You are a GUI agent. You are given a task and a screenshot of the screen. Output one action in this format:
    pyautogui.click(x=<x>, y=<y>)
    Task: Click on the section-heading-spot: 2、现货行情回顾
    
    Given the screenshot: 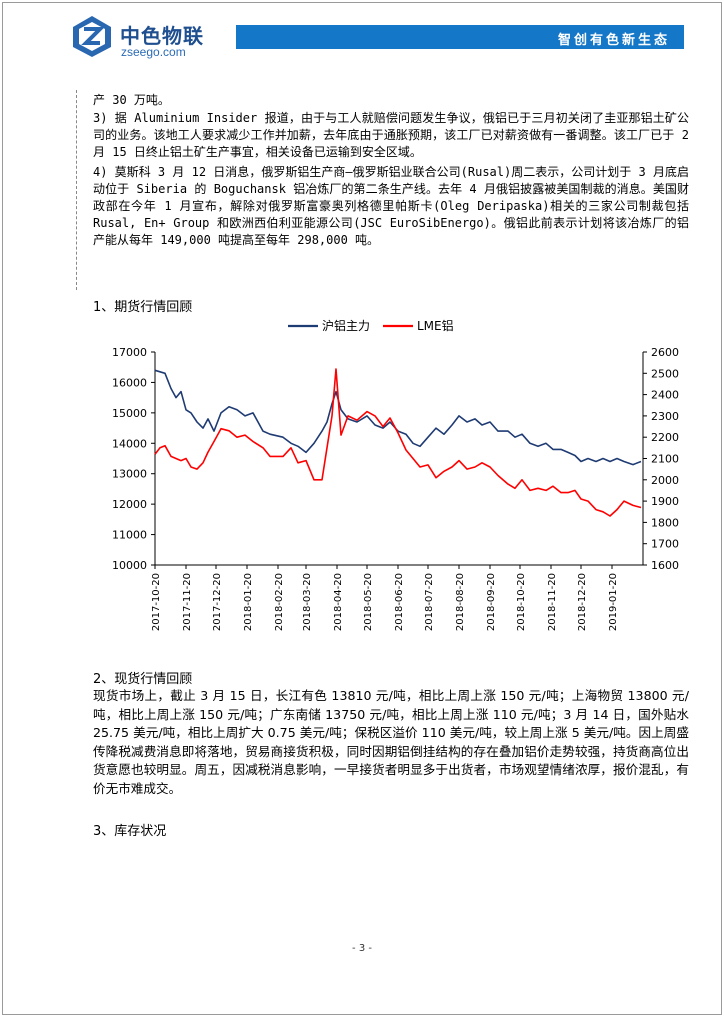 What is the action you would take?
    pyautogui.click(x=143, y=679)
    